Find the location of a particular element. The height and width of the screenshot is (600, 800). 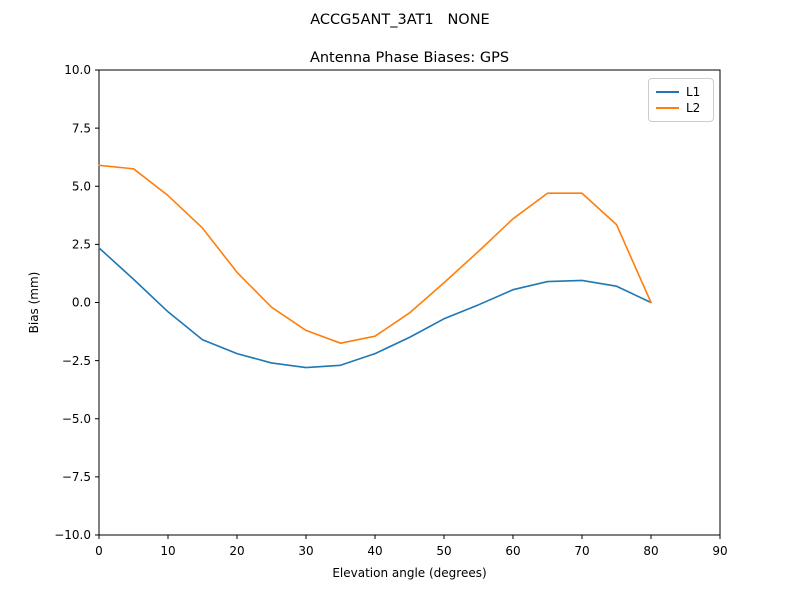

legend-entry-l1: L1 is located at coordinates (681, 92).